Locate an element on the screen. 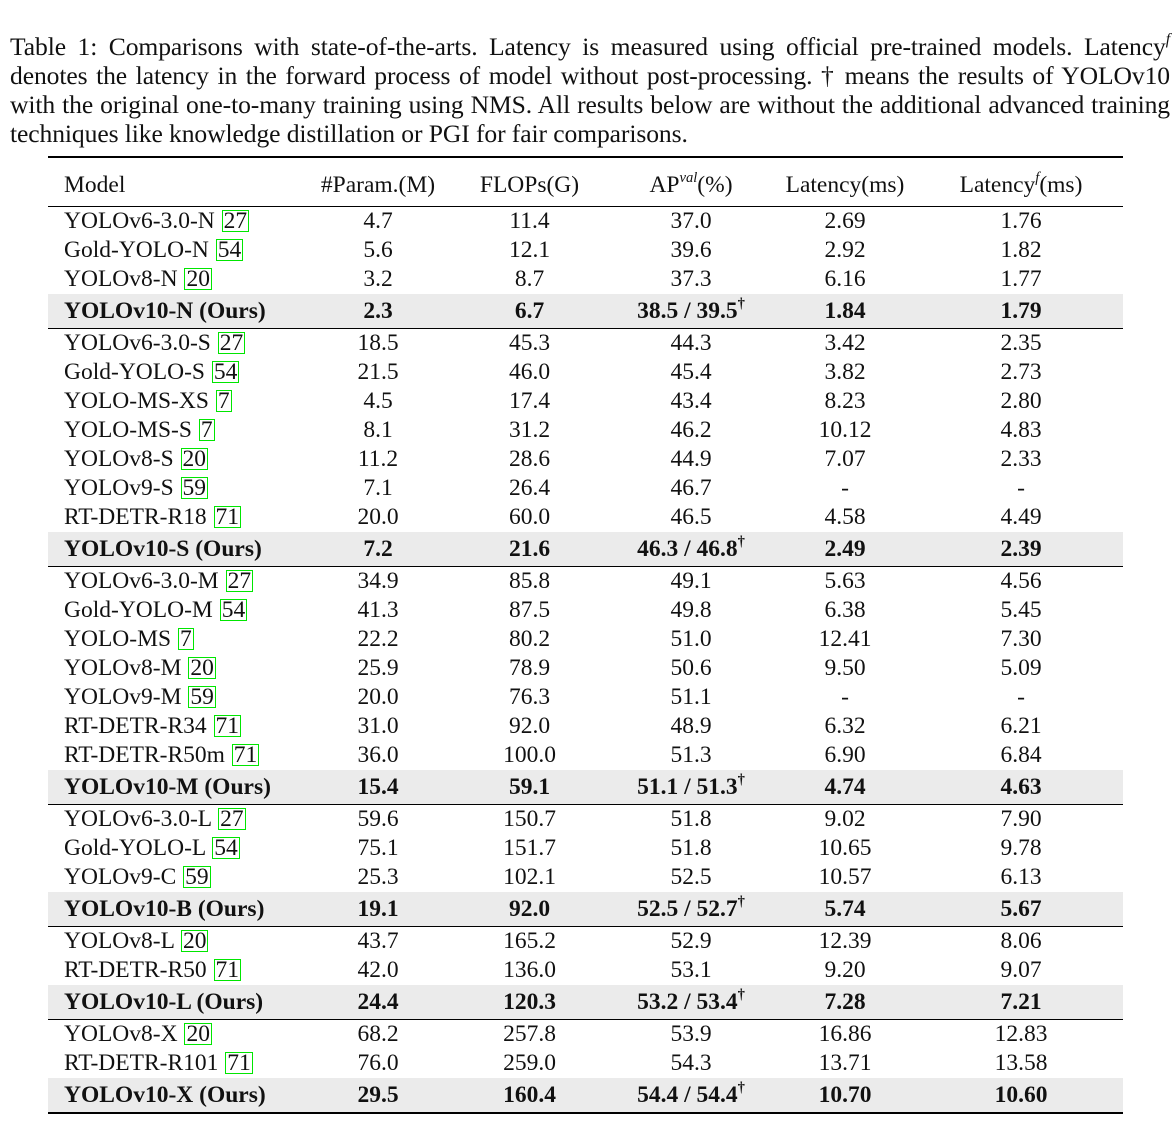 The image size is (1174, 1145). table-row: YOLO-MS-XS 7 4.5 17.4 43.4 8.23 2.80 is located at coordinates (585, 401).